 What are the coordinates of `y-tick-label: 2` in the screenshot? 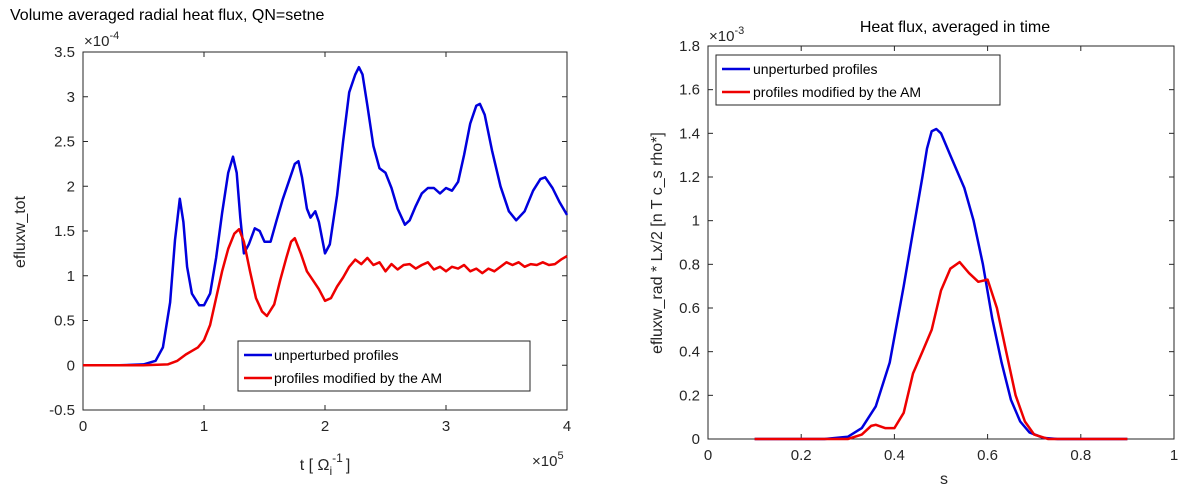 It's located at (71, 186).